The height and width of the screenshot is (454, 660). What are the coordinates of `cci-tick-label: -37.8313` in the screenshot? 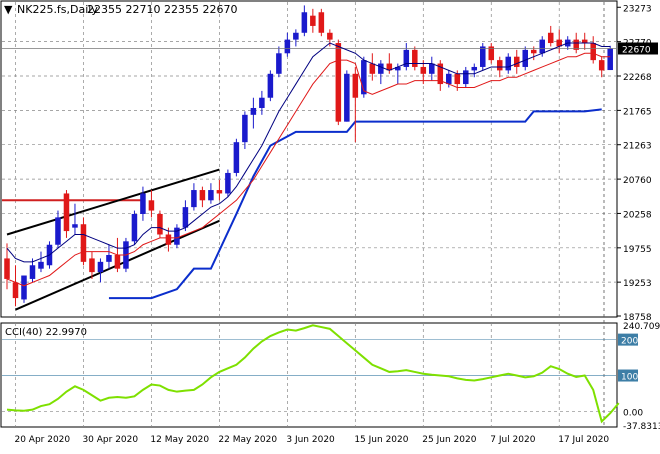 It's located at (641, 427).